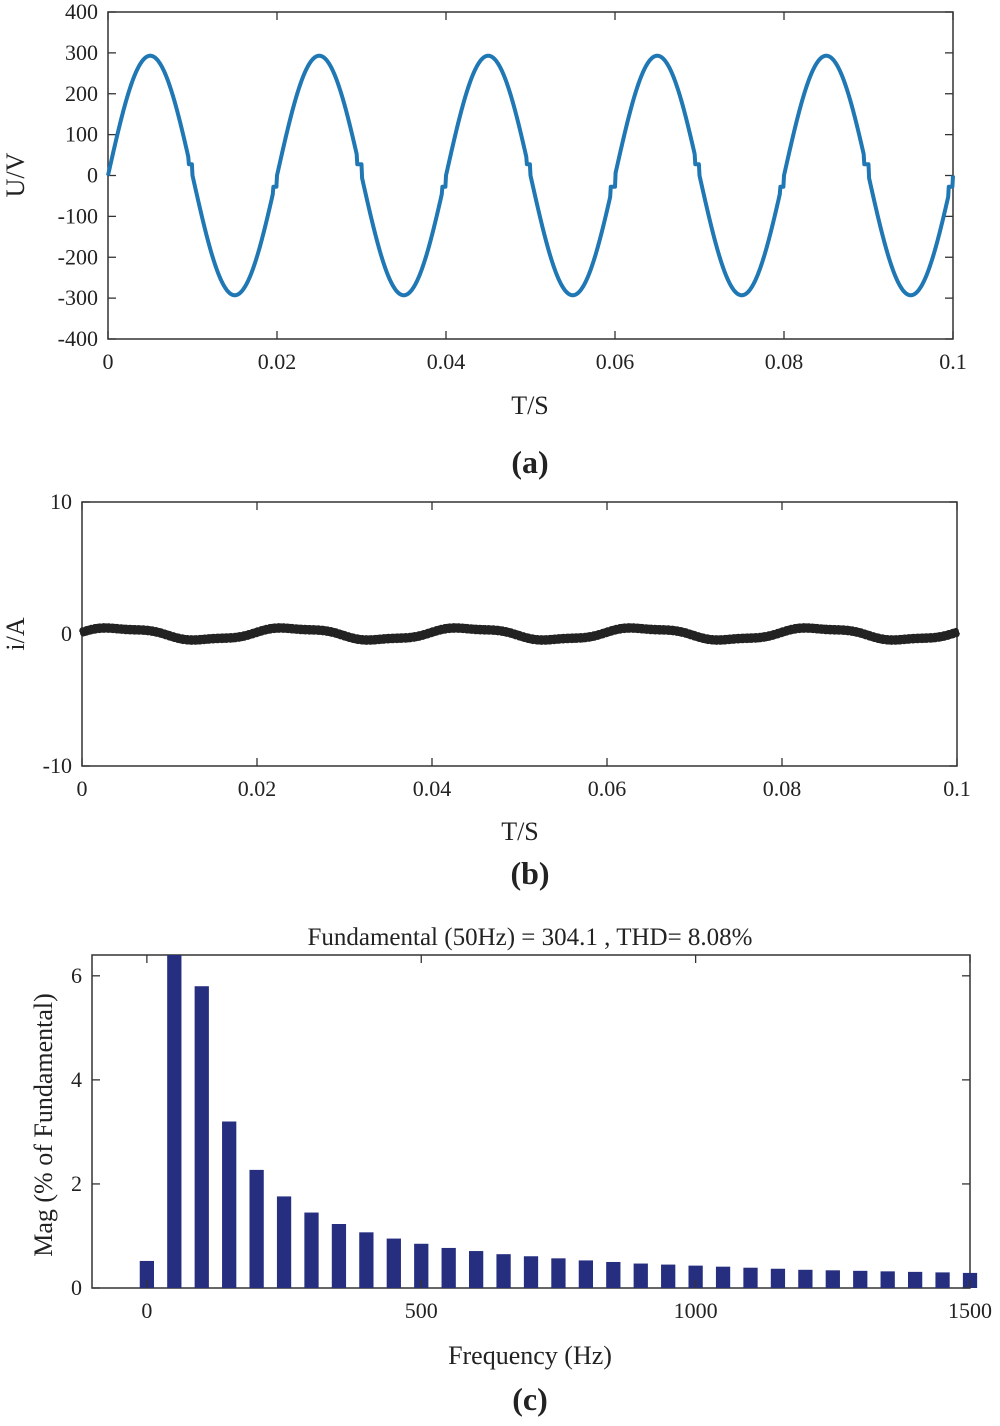 This screenshot has height=1426, width=1000. I want to click on y-tick-label: 200, so click(81, 93).